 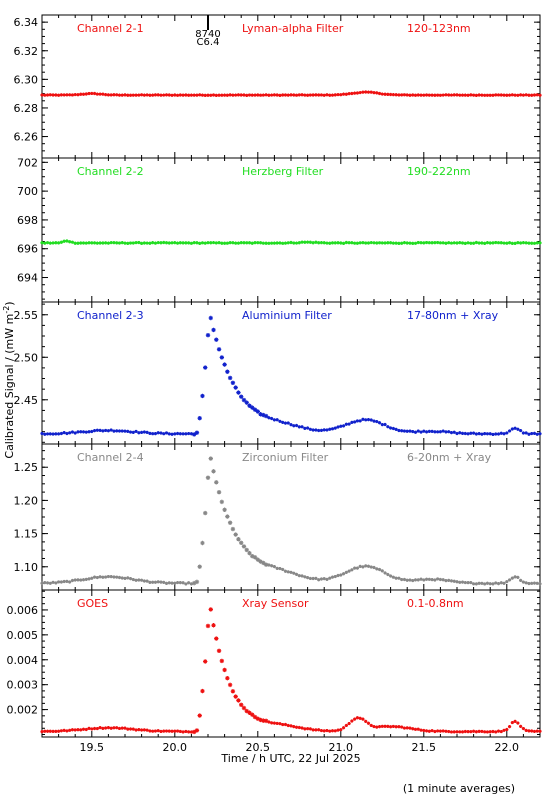 What do you see at coordinates (110, 457) in the screenshot?
I see `panel-channel-label: Channel 2-4` at bounding box center [110, 457].